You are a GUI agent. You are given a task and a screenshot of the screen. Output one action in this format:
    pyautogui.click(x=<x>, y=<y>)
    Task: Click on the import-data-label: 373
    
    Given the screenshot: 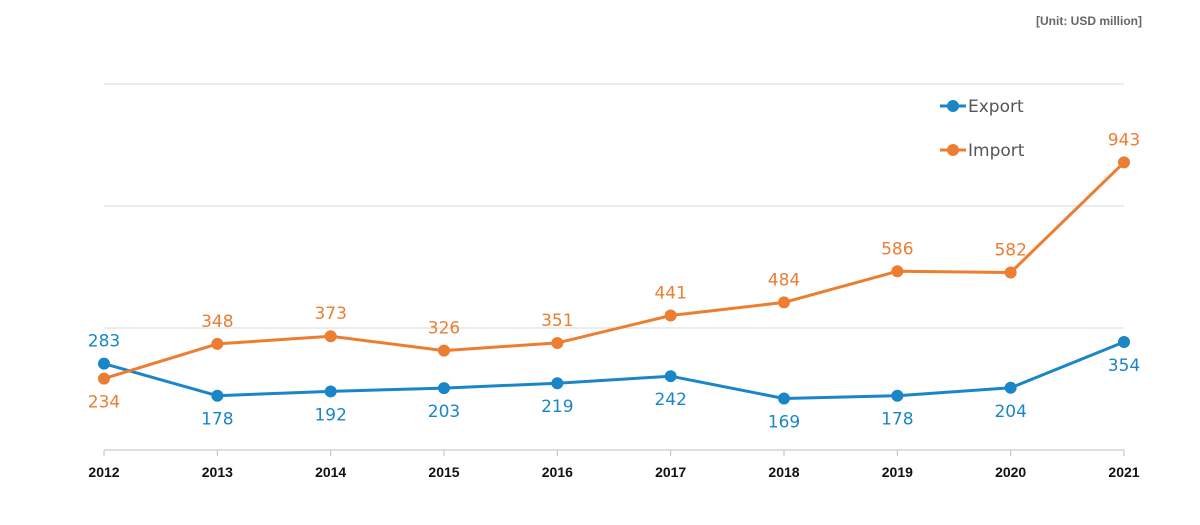 What is the action you would take?
    pyautogui.click(x=330, y=314)
    